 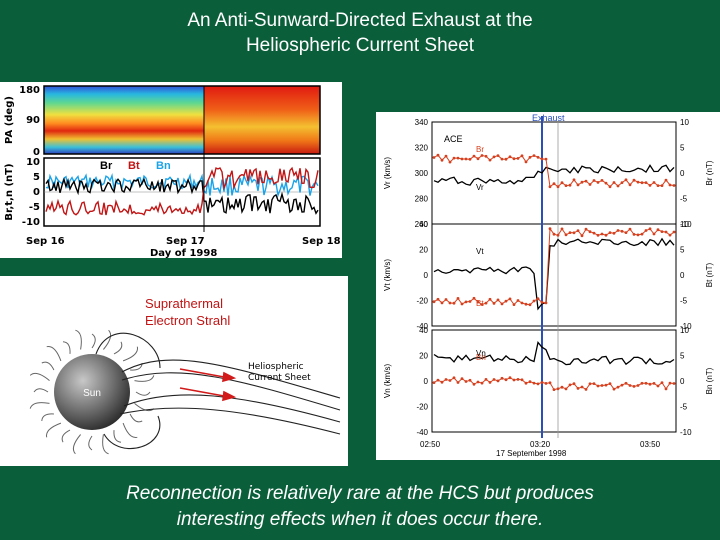 What do you see at coordinates (124, 120) in the screenshot?
I see `spectrogram-pre` at bounding box center [124, 120].